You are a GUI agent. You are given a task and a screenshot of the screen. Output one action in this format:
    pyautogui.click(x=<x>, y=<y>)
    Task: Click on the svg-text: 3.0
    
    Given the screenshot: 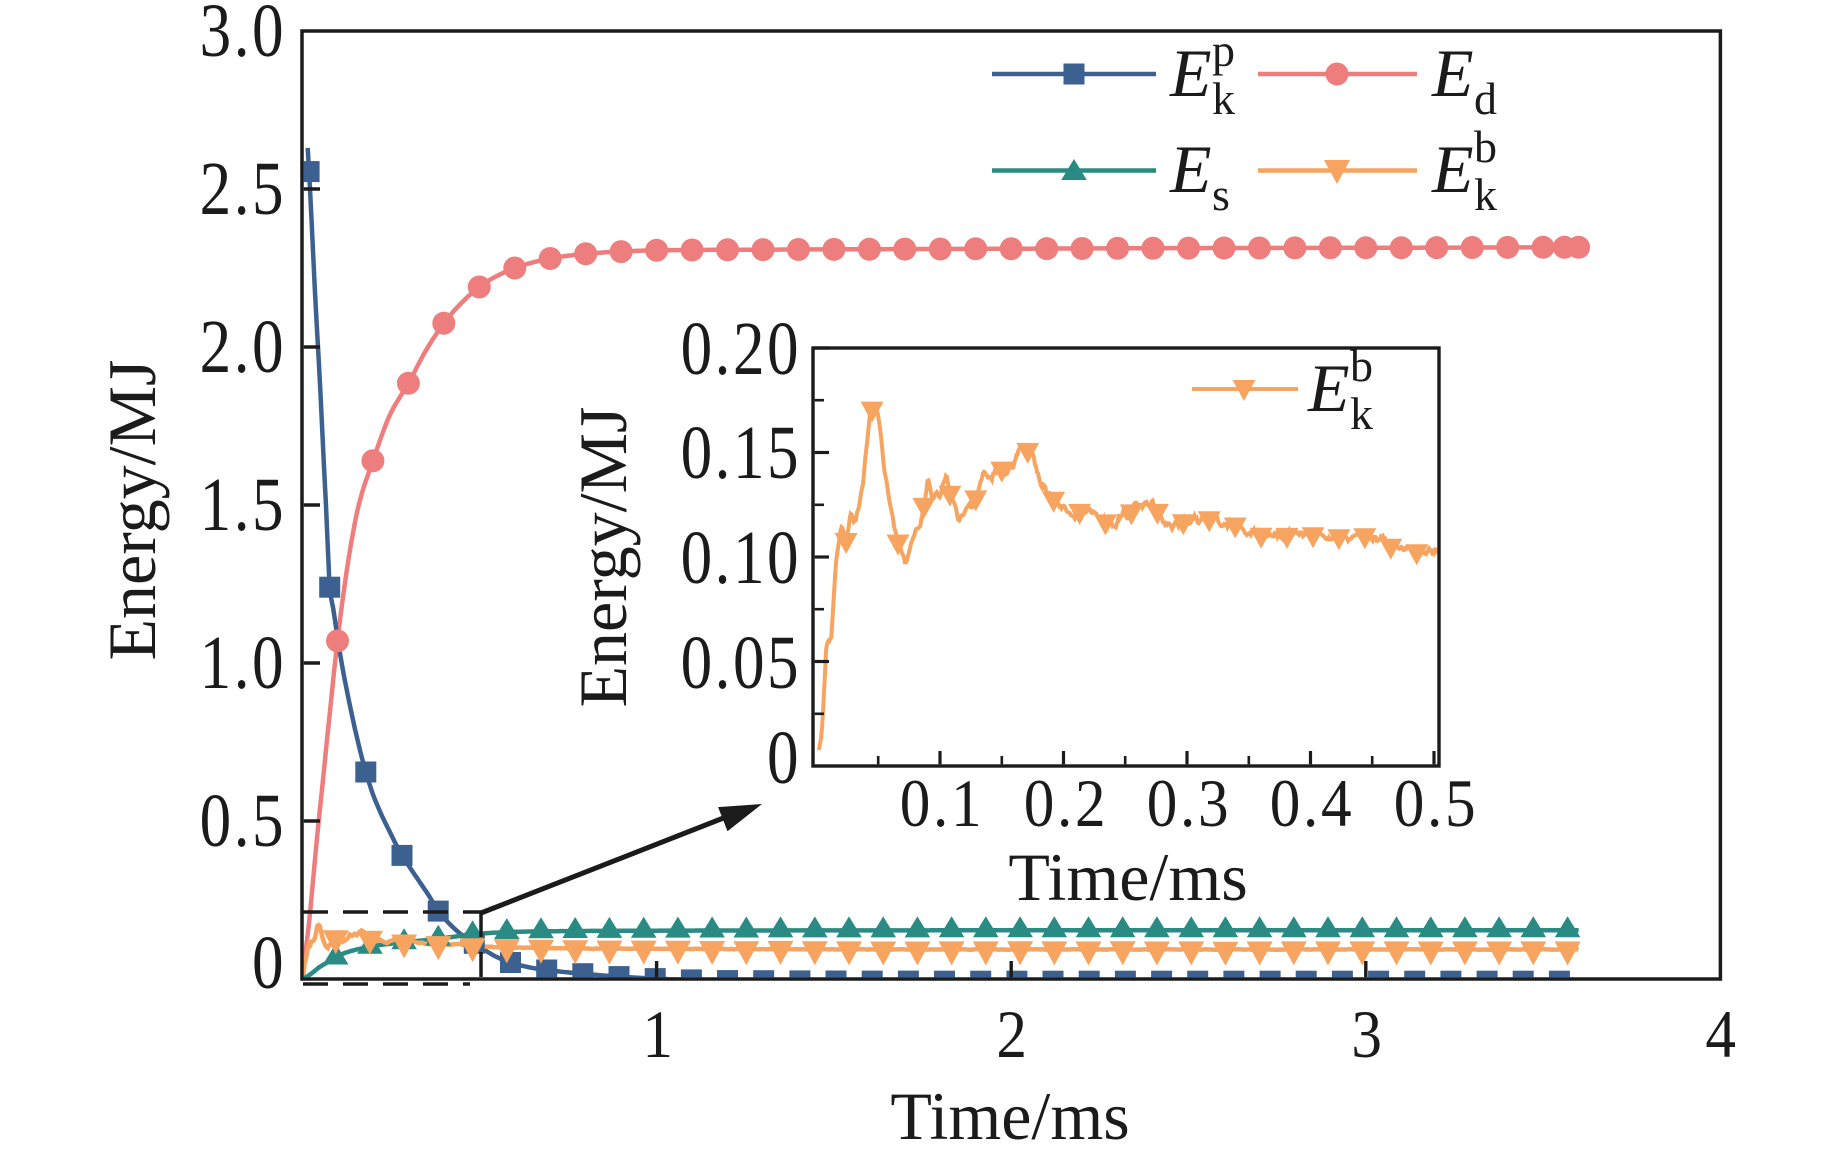 What is the action you would take?
    pyautogui.click(x=243, y=36)
    